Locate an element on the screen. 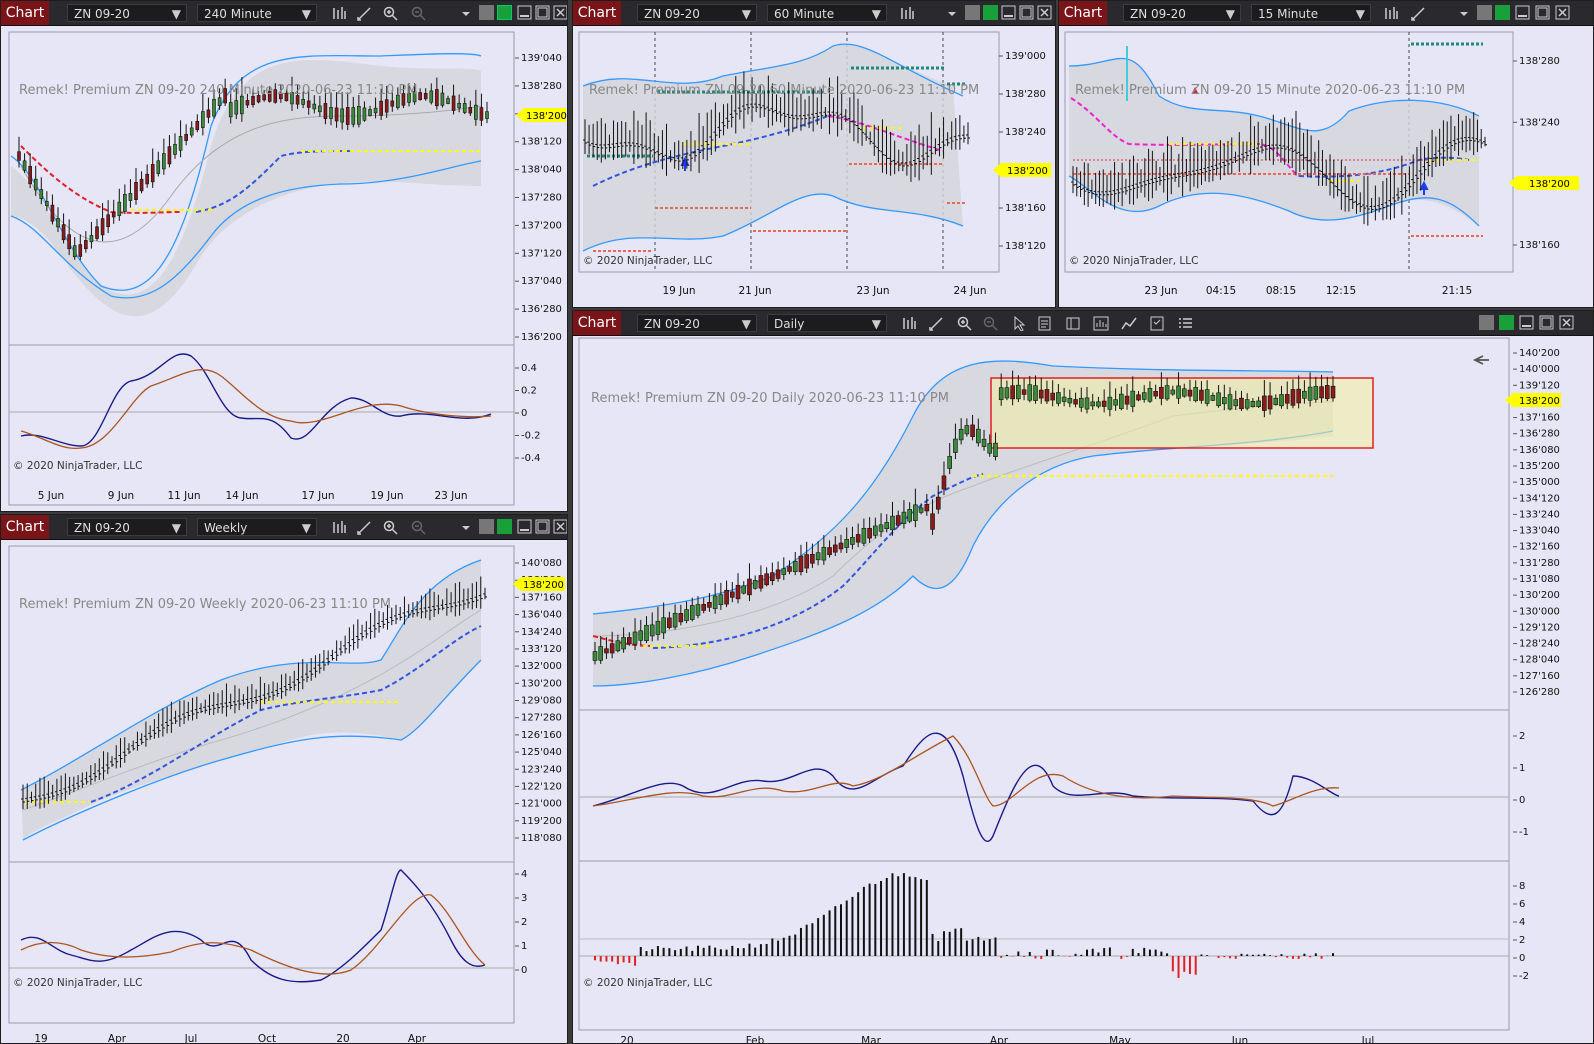  interval-dropdown: 15 Minute ▼ is located at coordinates (1311, 13).